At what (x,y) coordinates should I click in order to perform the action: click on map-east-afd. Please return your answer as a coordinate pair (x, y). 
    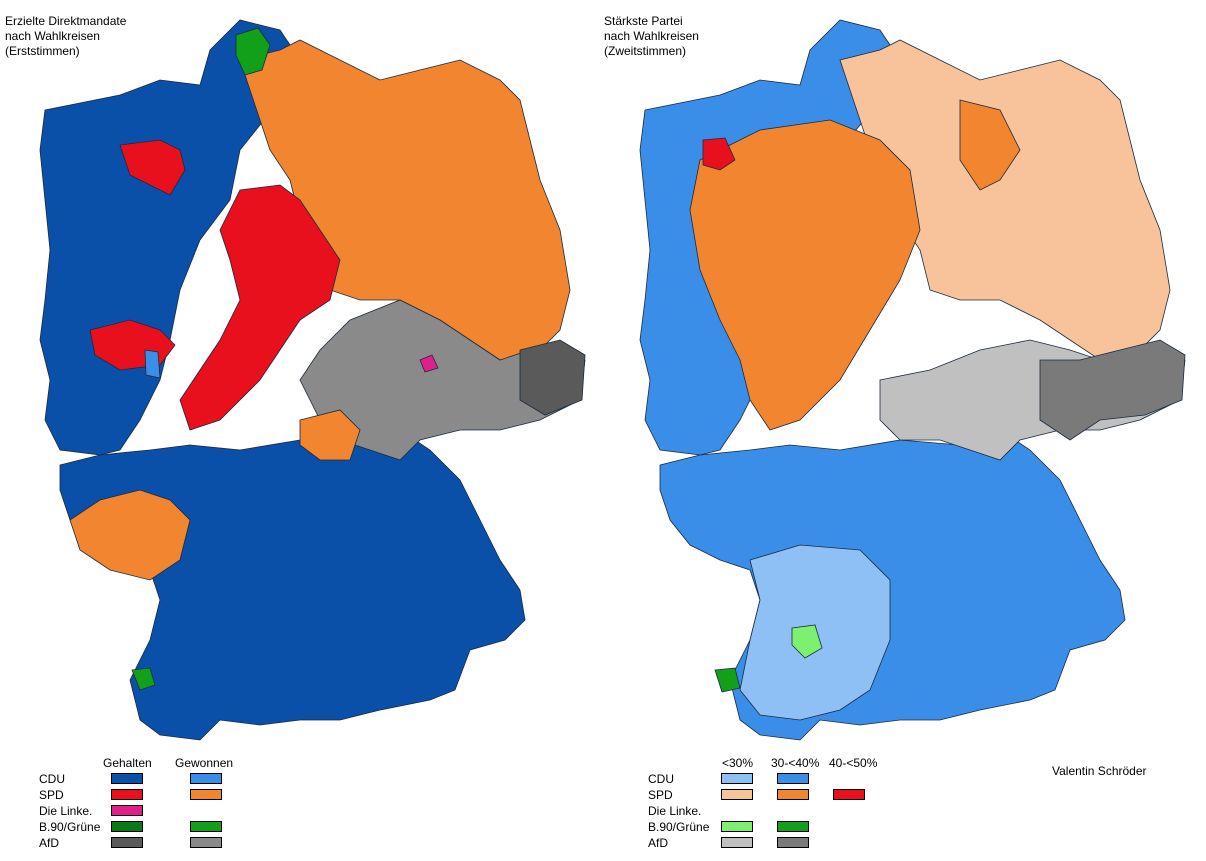
    Looking at the image, I should click on (442, 380).